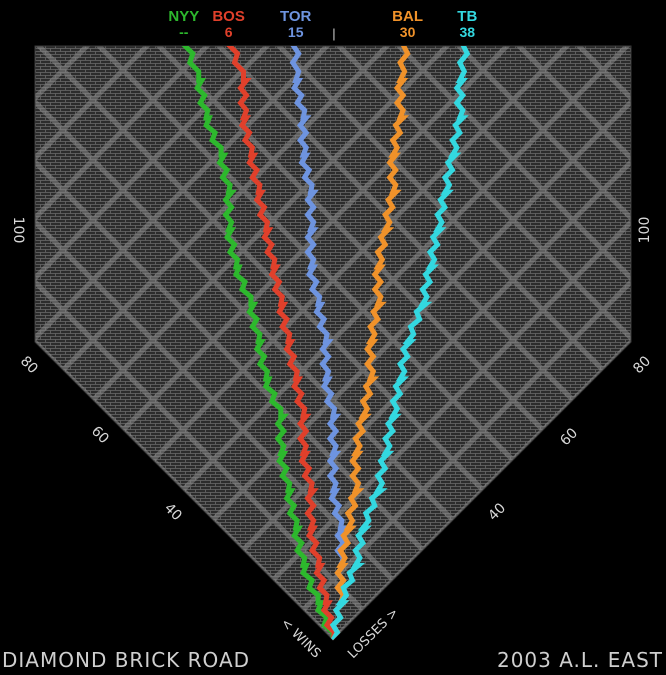 The image size is (666, 675). Describe the element at coordinates (642, 365) in the screenshot. I see `losses-tick-label: 80` at that location.